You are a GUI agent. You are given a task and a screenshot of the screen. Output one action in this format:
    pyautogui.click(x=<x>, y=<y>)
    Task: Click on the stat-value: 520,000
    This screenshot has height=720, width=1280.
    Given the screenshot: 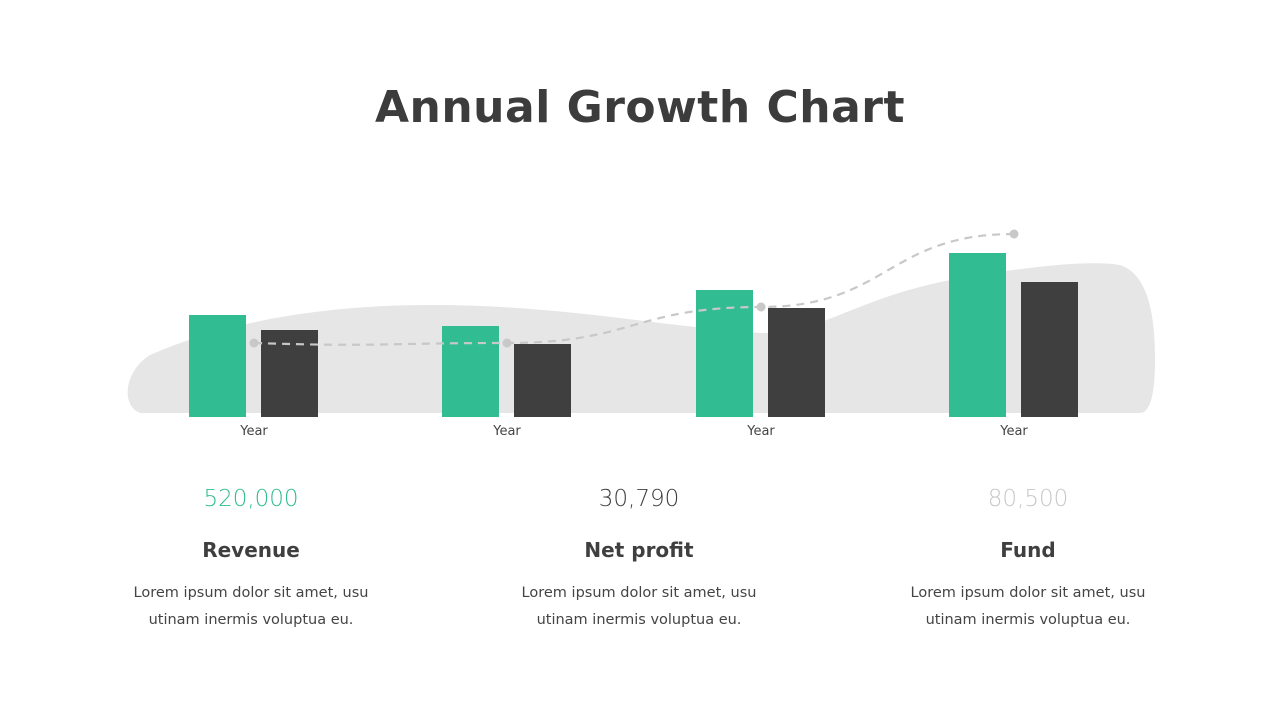 What is the action you would take?
    pyautogui.click(x=251, y=499)
    